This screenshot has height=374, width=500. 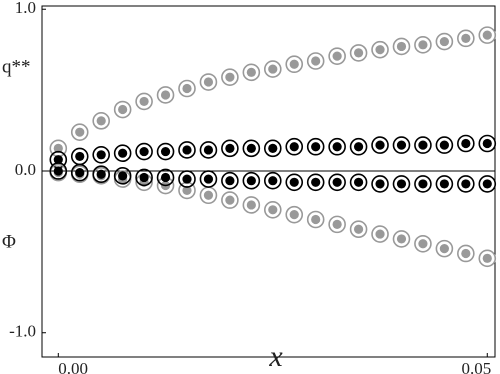 What do you see at coordinates (73, 366) in the screenshot?
I see `x-tick-label: 0.00` at bounding box center [73, 366].